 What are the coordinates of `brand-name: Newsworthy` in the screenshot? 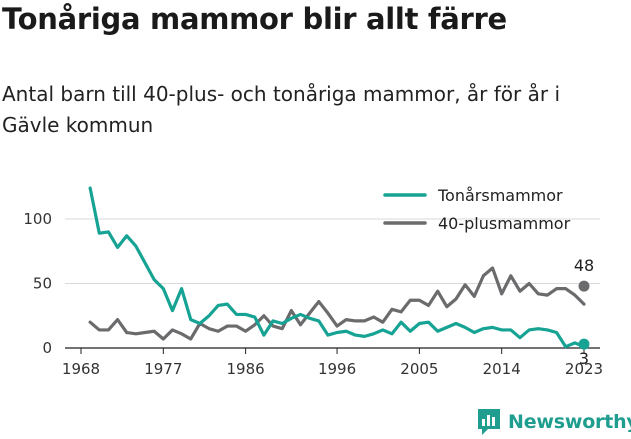 It's located at (569, 422).